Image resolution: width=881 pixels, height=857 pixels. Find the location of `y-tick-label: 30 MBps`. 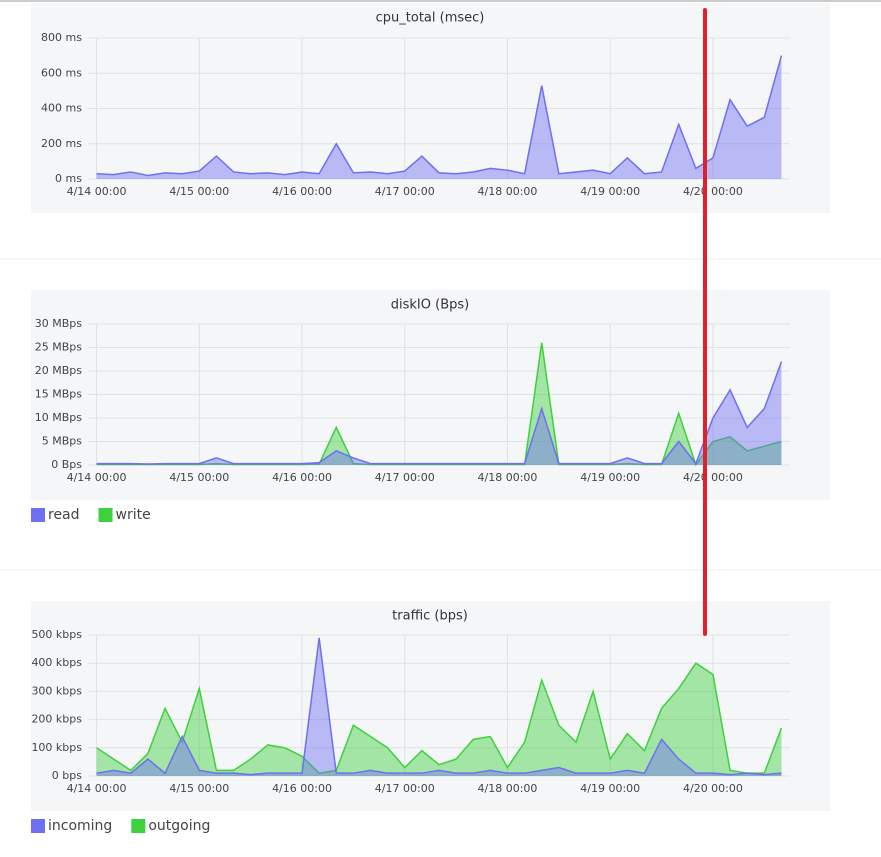

y-tick-label: 30 MBps is located at coordinates (59, 323).